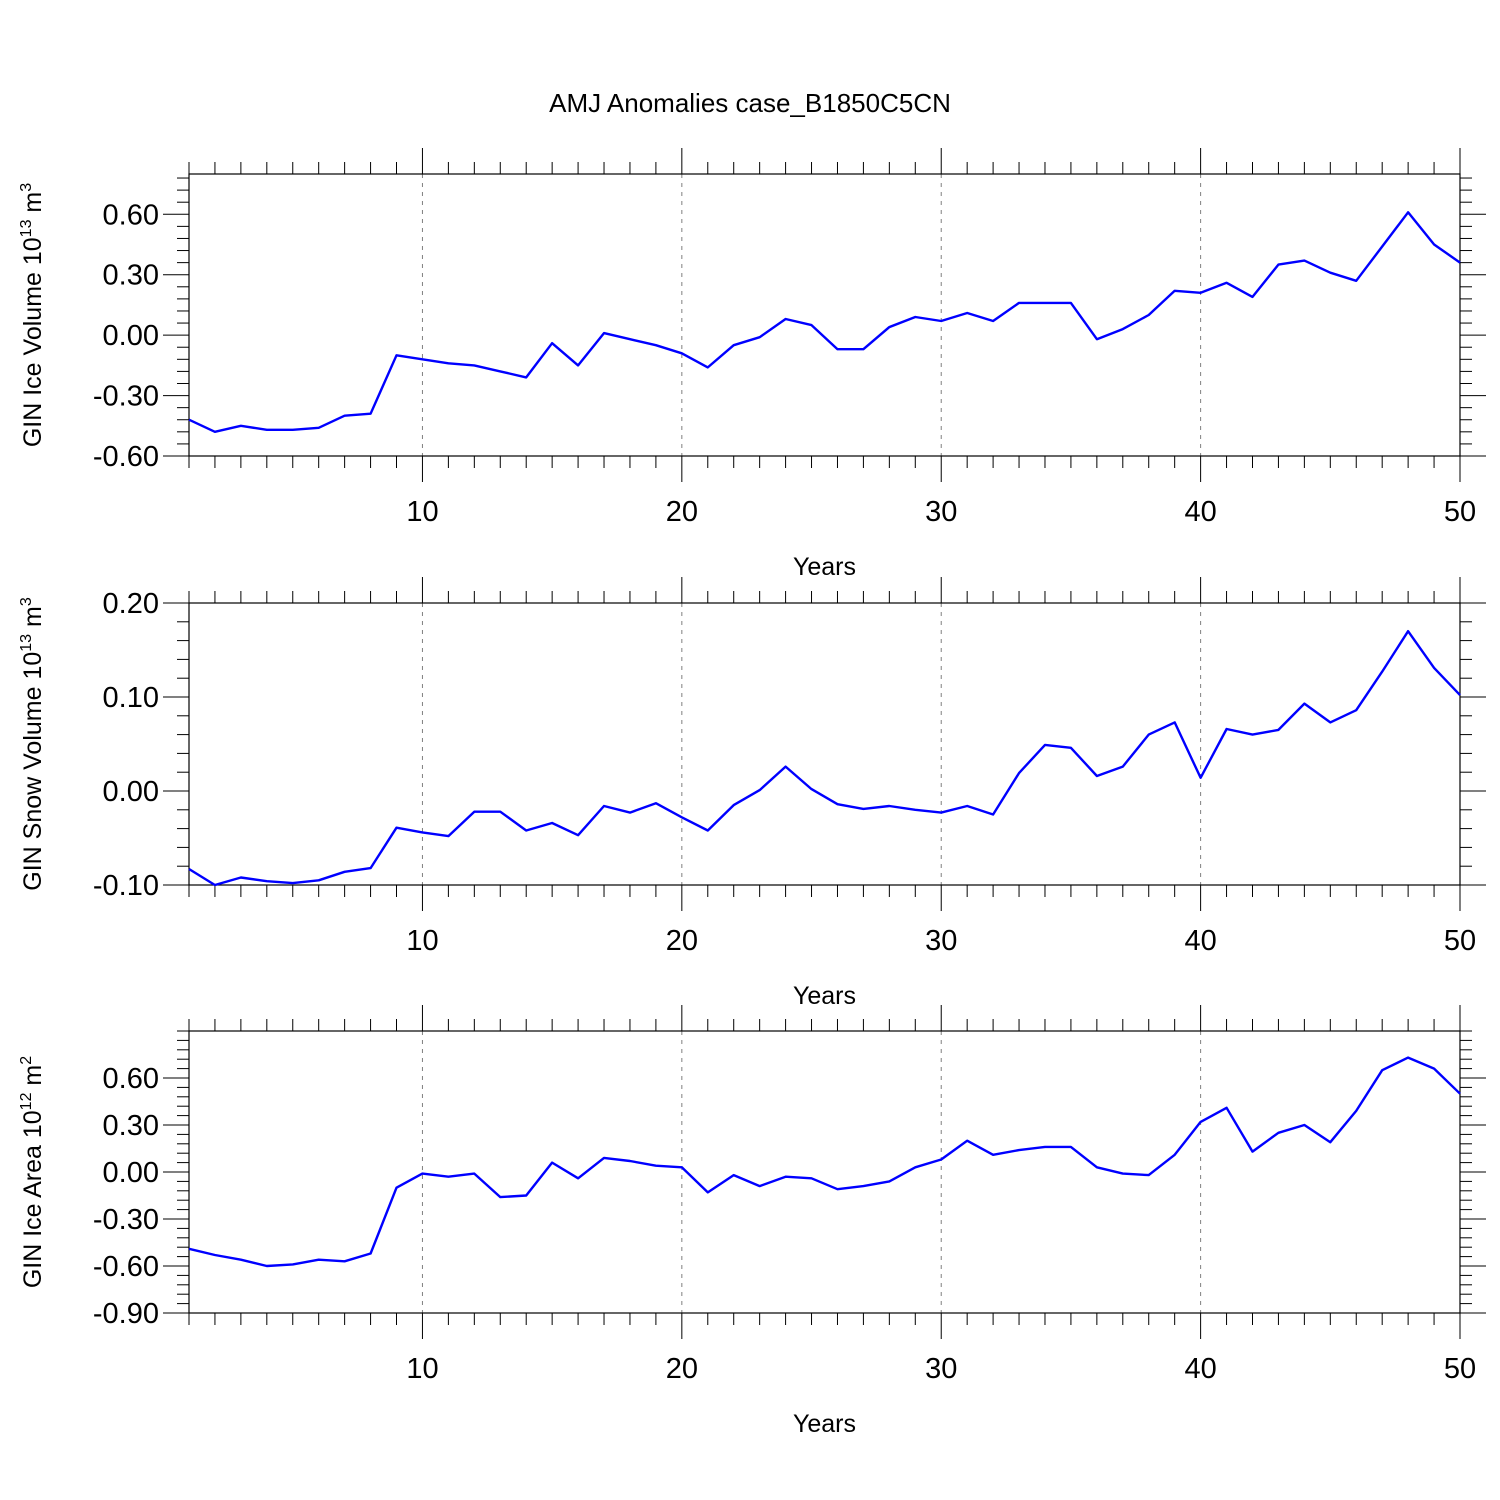 The width and height of the screenshot is (1500, 1500). What do you see at coordinates (33, 342) in the screenshot?
I see `y-axis-title-main: GIN Ice Volume 10` at bounding box center [33, 342].